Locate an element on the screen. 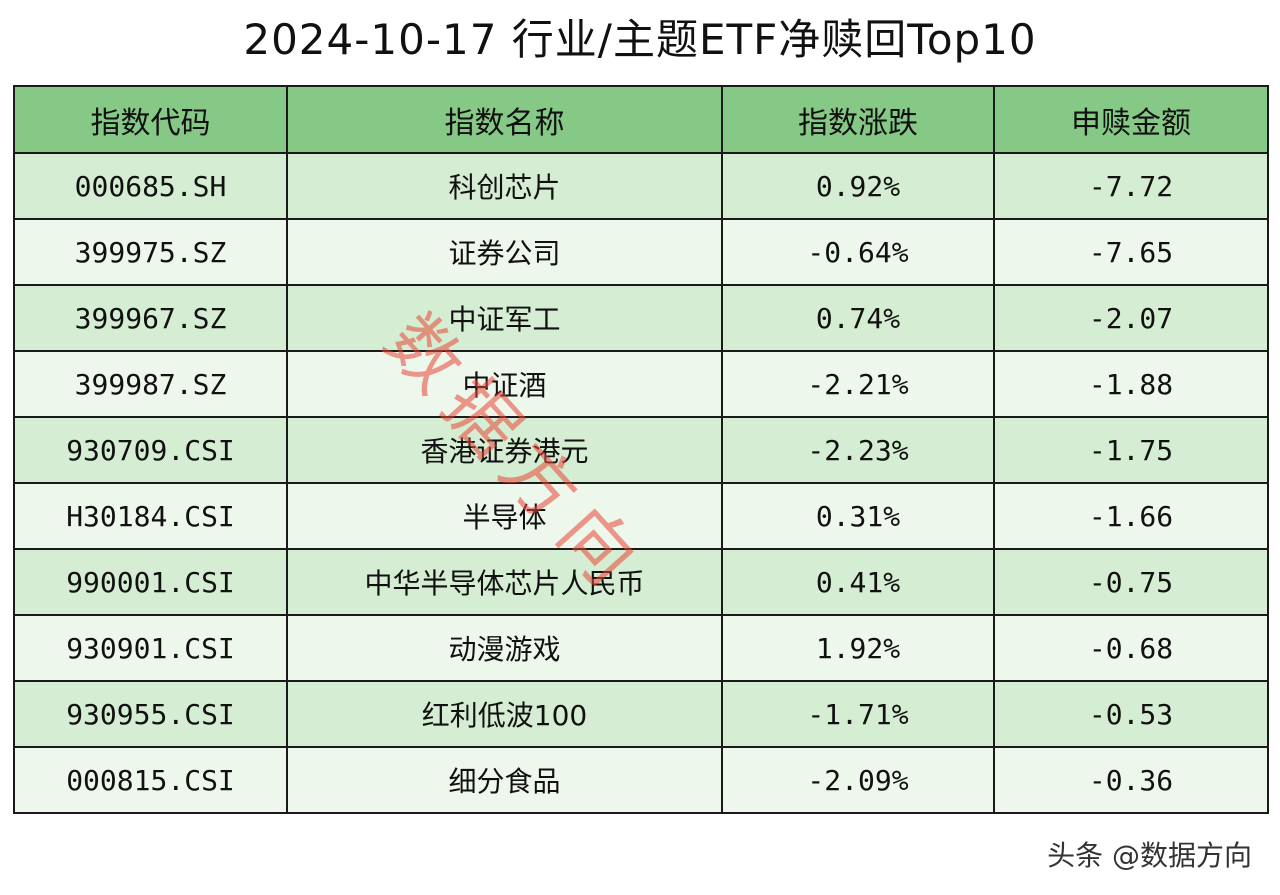 The image size is (1280, 895). cell-index-change: 0.31% is located at coordinates (858, 516).